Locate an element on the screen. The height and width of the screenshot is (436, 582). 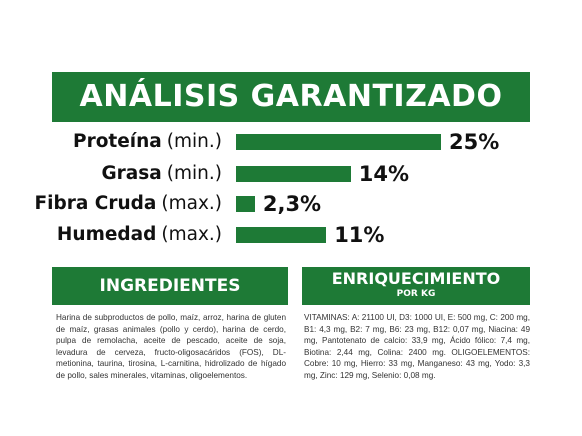
analysis-row-protein: Proteína (min.) 25% is located at coordinates (291, 142).